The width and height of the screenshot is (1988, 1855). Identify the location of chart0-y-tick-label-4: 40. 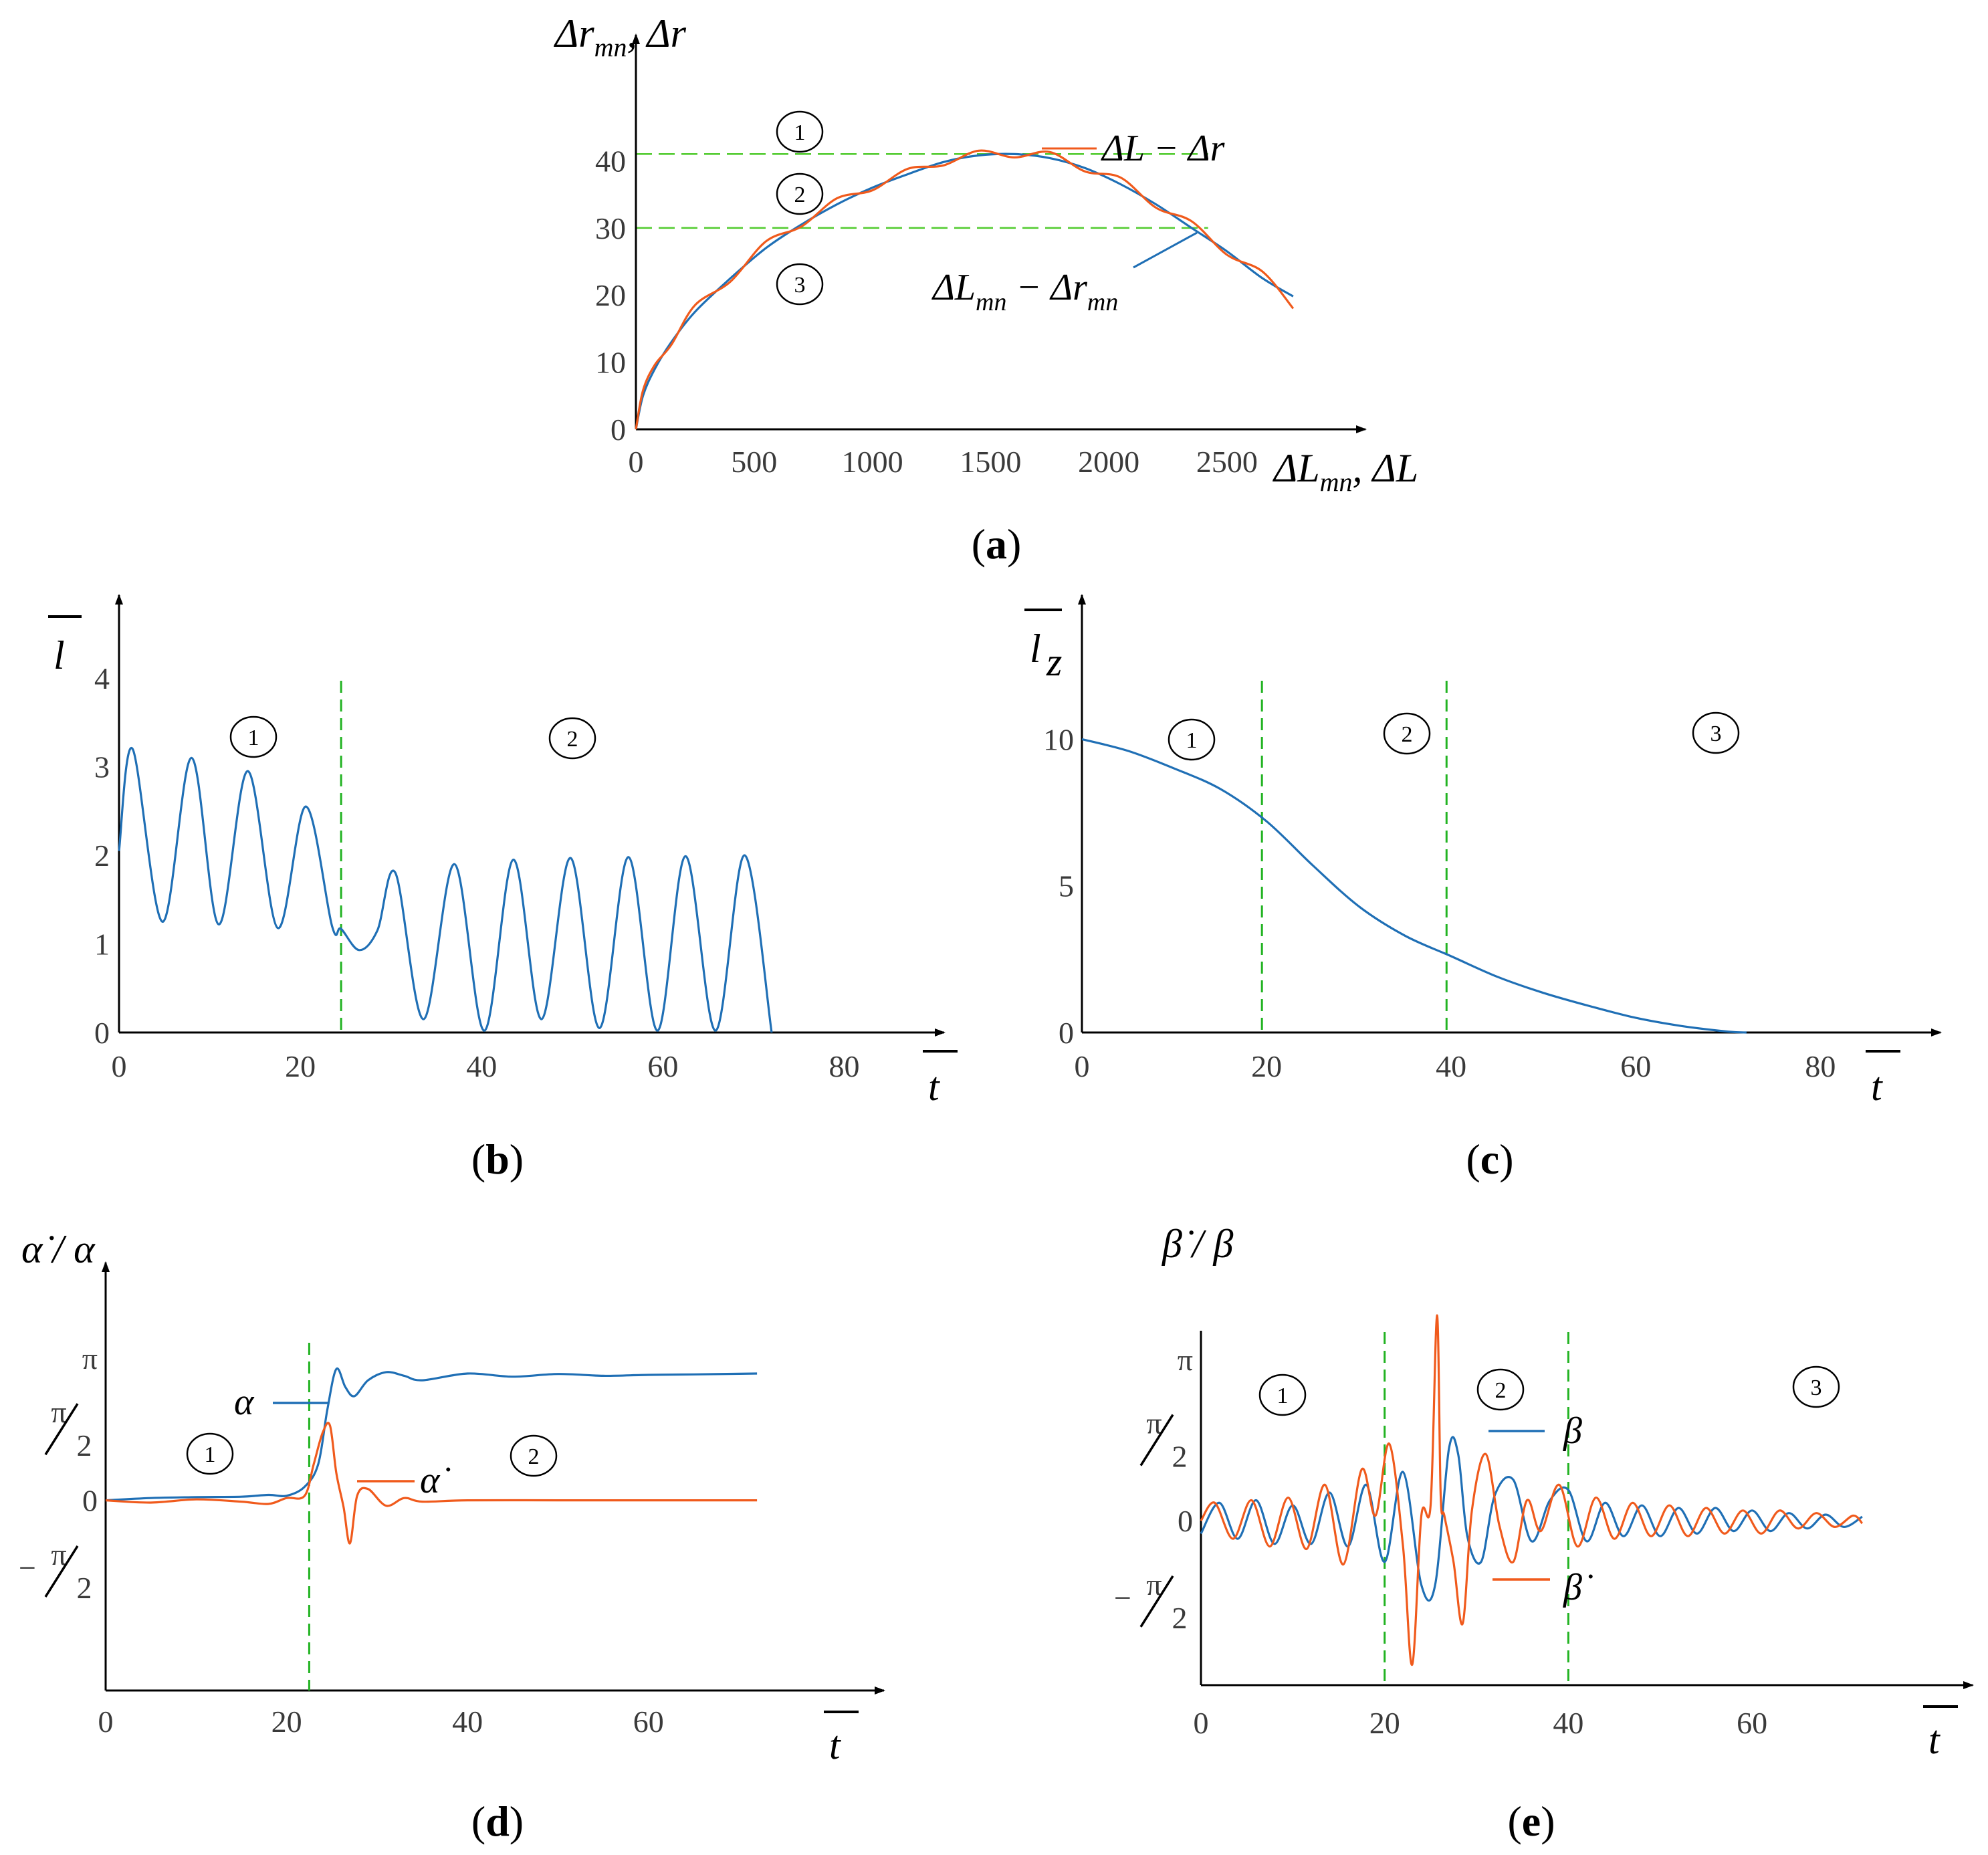
(610, 161).